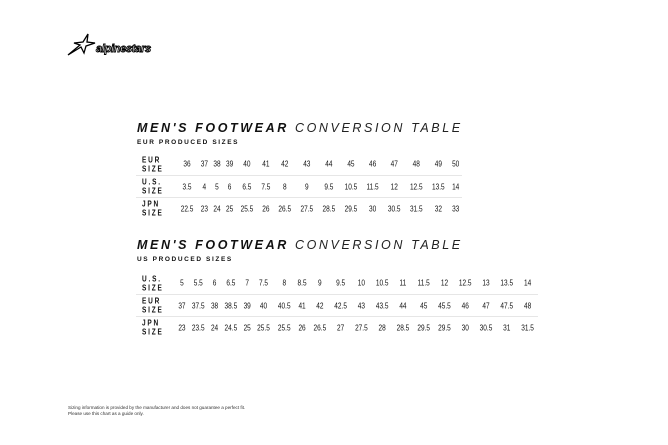 This screenshot has width=668, height=445. What do you see at coordinates (188, 142) in the screenshot?
I see `table1-subtitle: EUR PRODUCED SIZES` at bounding box center [188, 142].